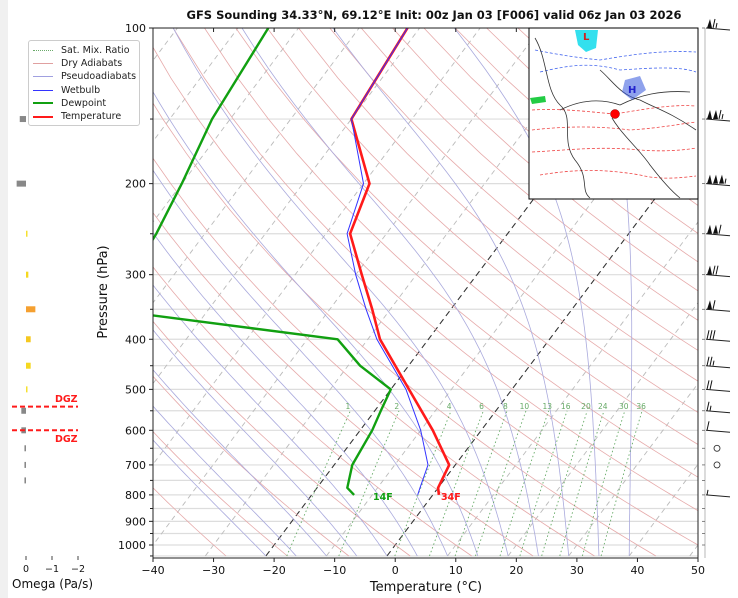 This screenshot has width=738, height=598. What do you see at coordinates (48, 345) in the screenshot?
I see `omega-panel: 0 −1 −2` at bounding box center [48, 345].